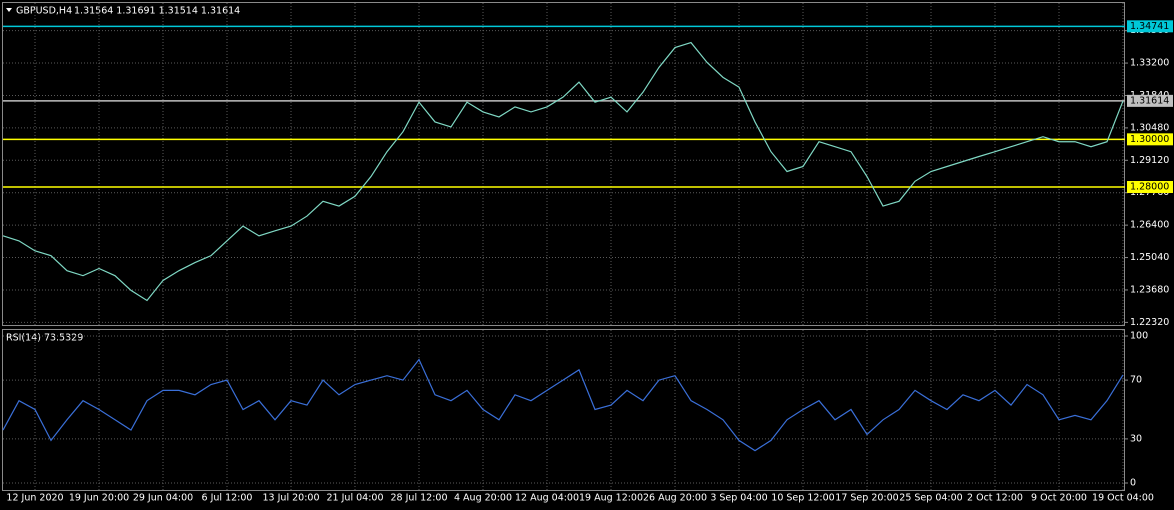  I want to click on y-tick-label: 1.29120, so click(1149, 160).